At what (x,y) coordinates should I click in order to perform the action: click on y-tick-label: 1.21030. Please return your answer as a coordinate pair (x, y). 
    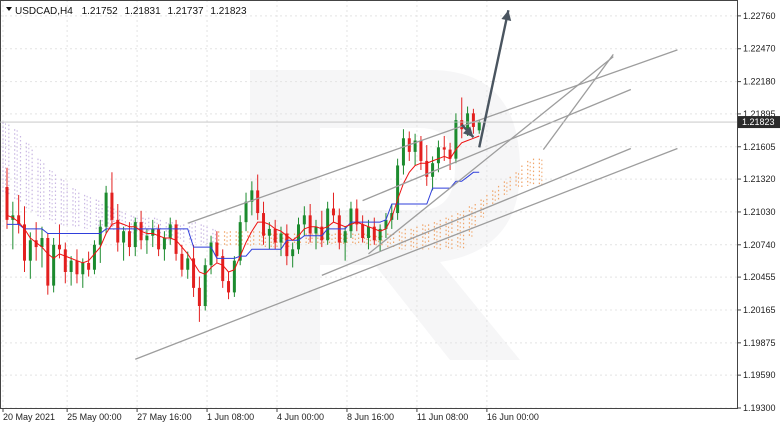
    Looking at the image, I should click on (759, 212).